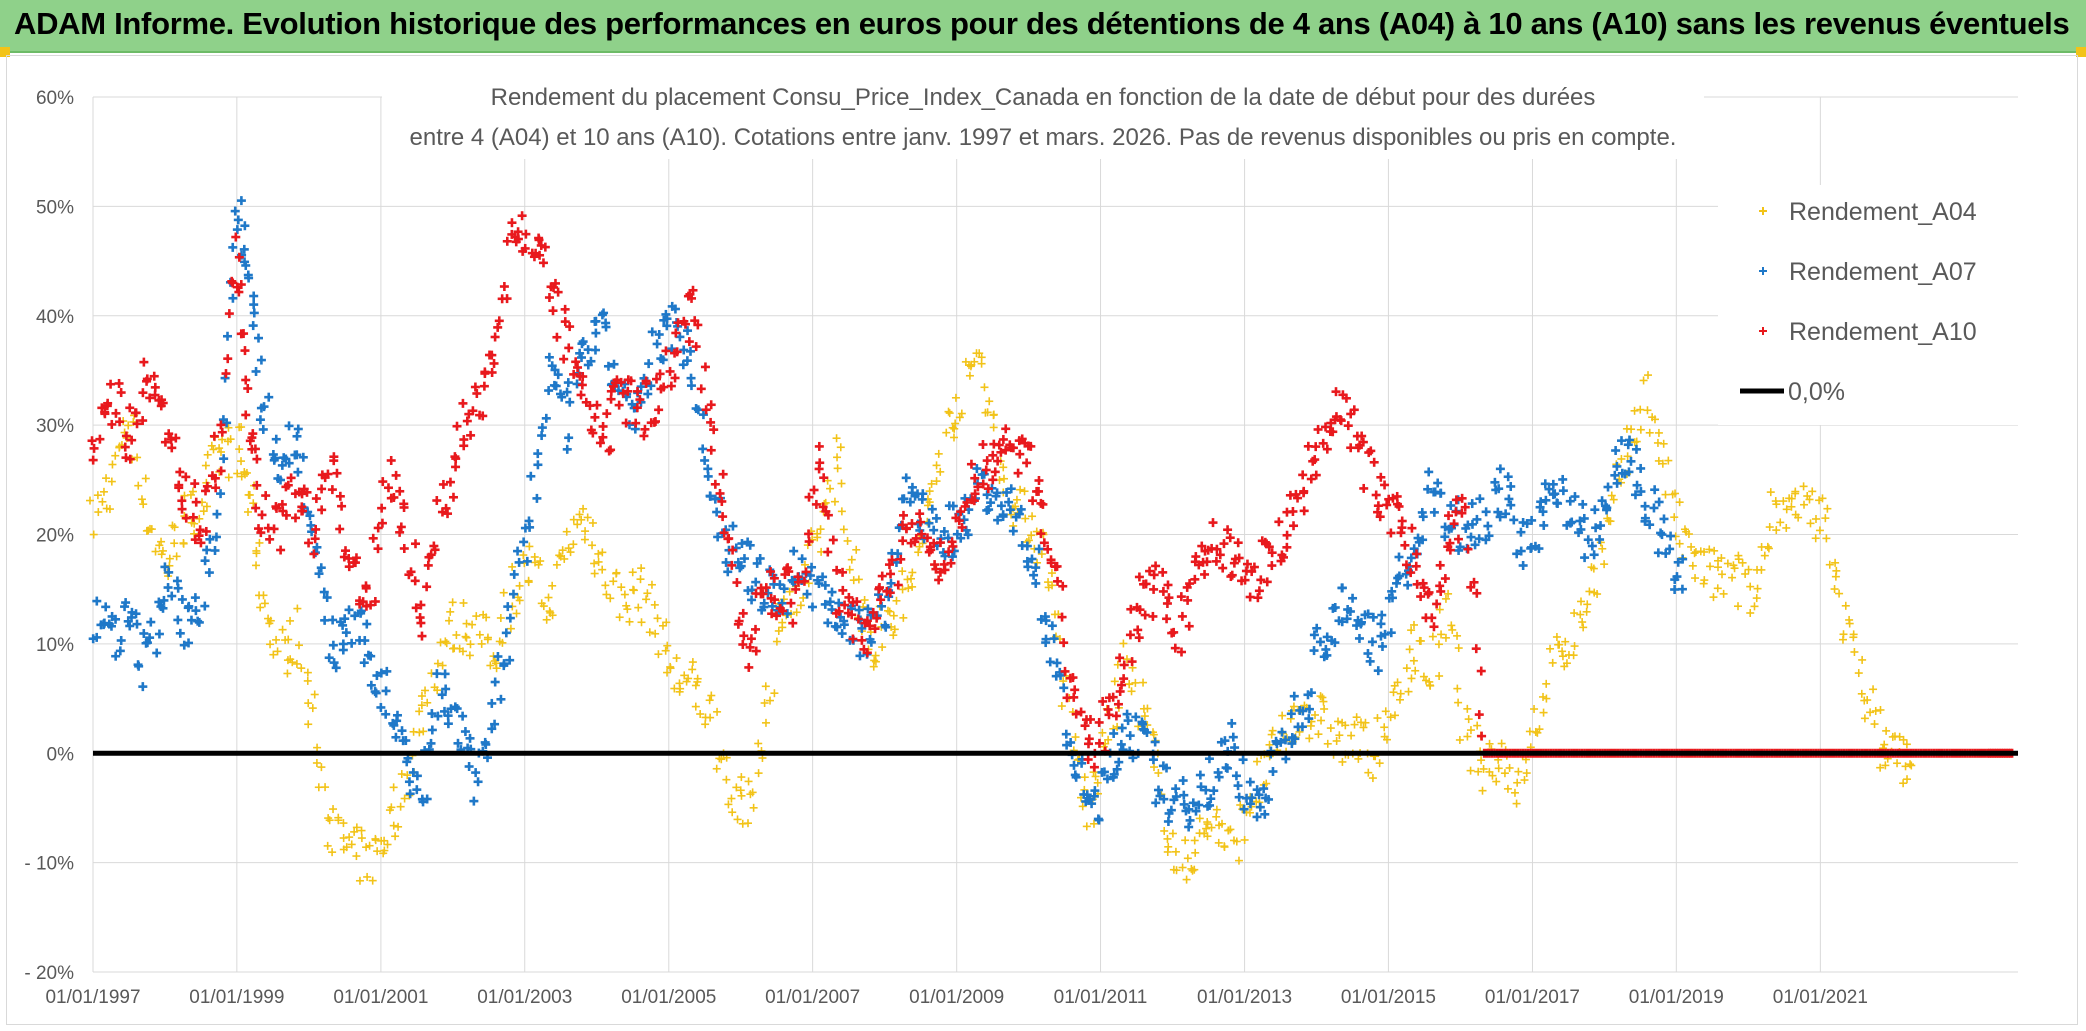  What do you see at coordinates (1101, 997) in the screenshot?
I see `x-tick-label: 01/01/2011` at bounding box center [1101, 997].